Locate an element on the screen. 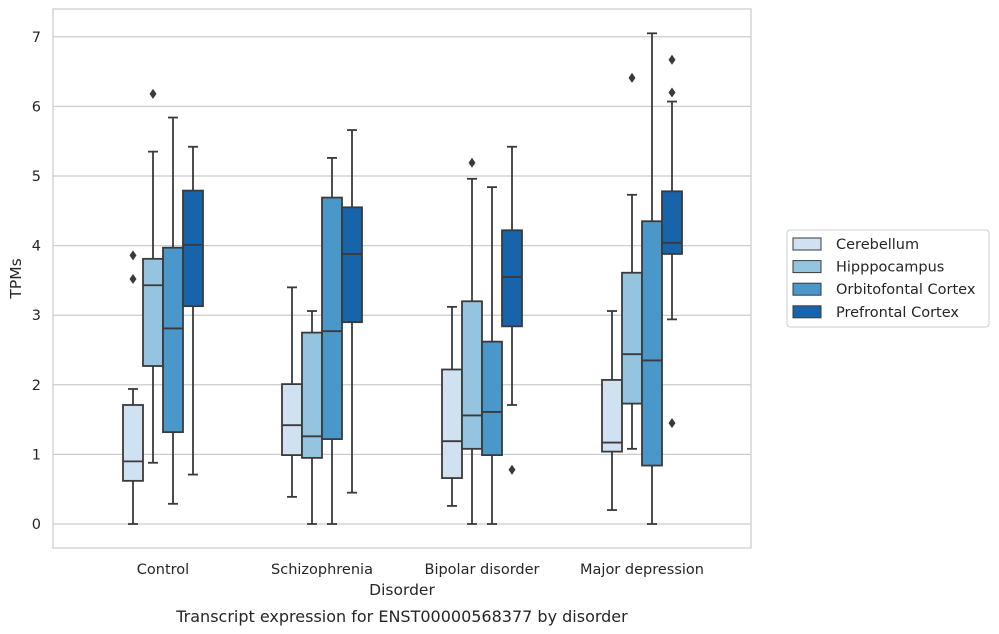 The width and height of the screenshot is (999, 634). legend-label: Hipppocampus is located at coordinates (890, 268).